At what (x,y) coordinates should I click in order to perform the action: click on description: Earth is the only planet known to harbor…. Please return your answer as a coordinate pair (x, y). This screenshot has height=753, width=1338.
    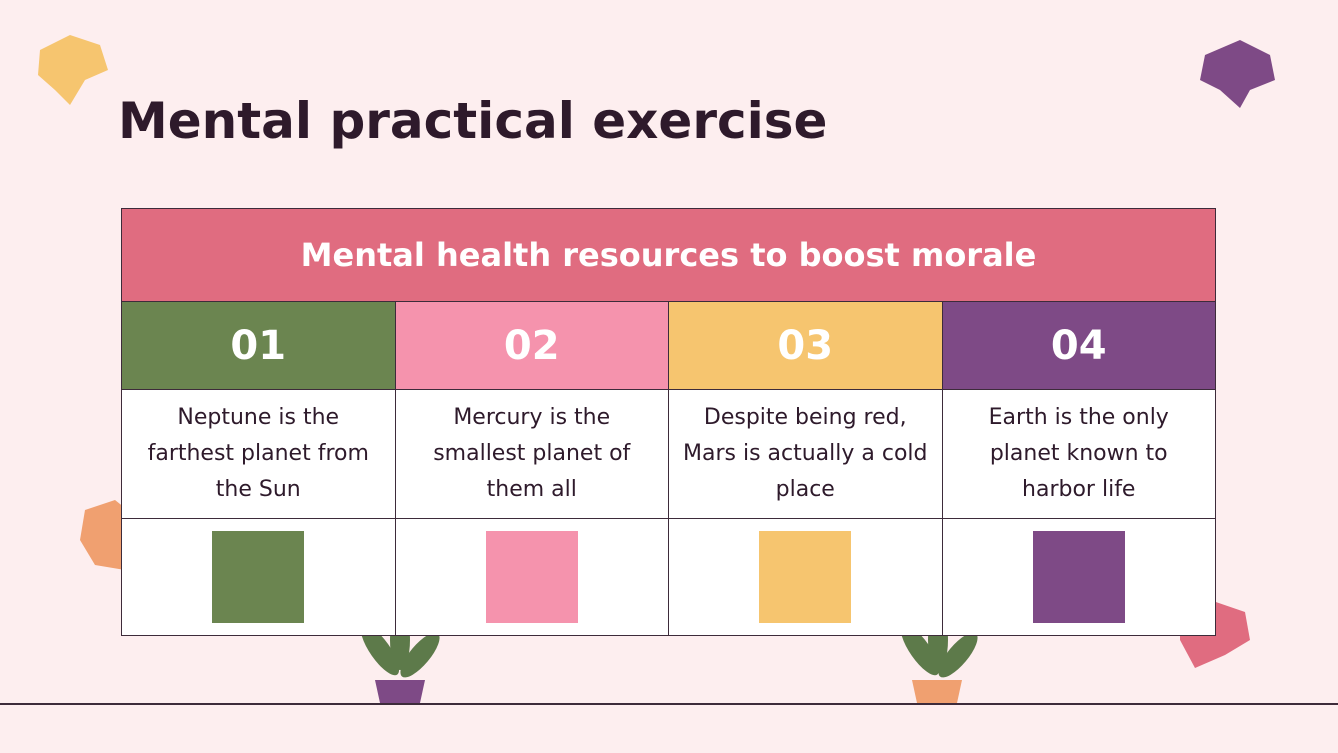
    Looking at the image, I should click on (1078, 454).